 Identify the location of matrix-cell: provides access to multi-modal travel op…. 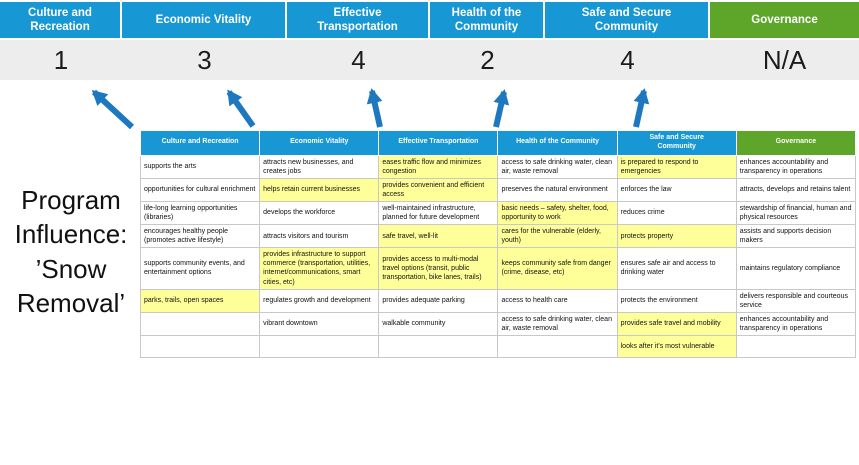
(438, 268).